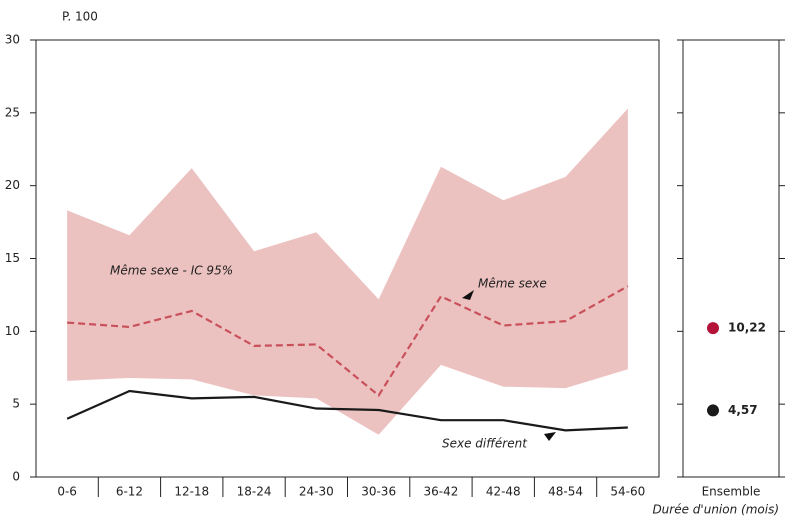 The image size is (791, 524). I want to click on x-tick-label: 48-54, so click(565, 492).